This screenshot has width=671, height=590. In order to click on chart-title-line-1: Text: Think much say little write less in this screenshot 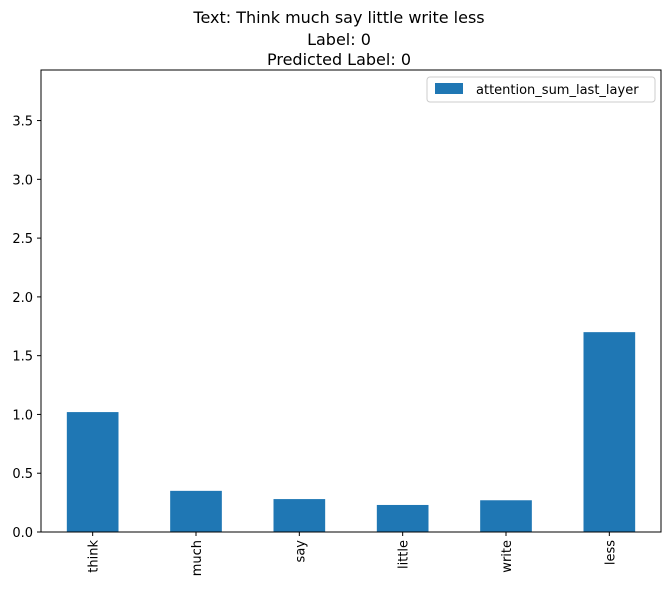, I will do `click(338, 17)`.